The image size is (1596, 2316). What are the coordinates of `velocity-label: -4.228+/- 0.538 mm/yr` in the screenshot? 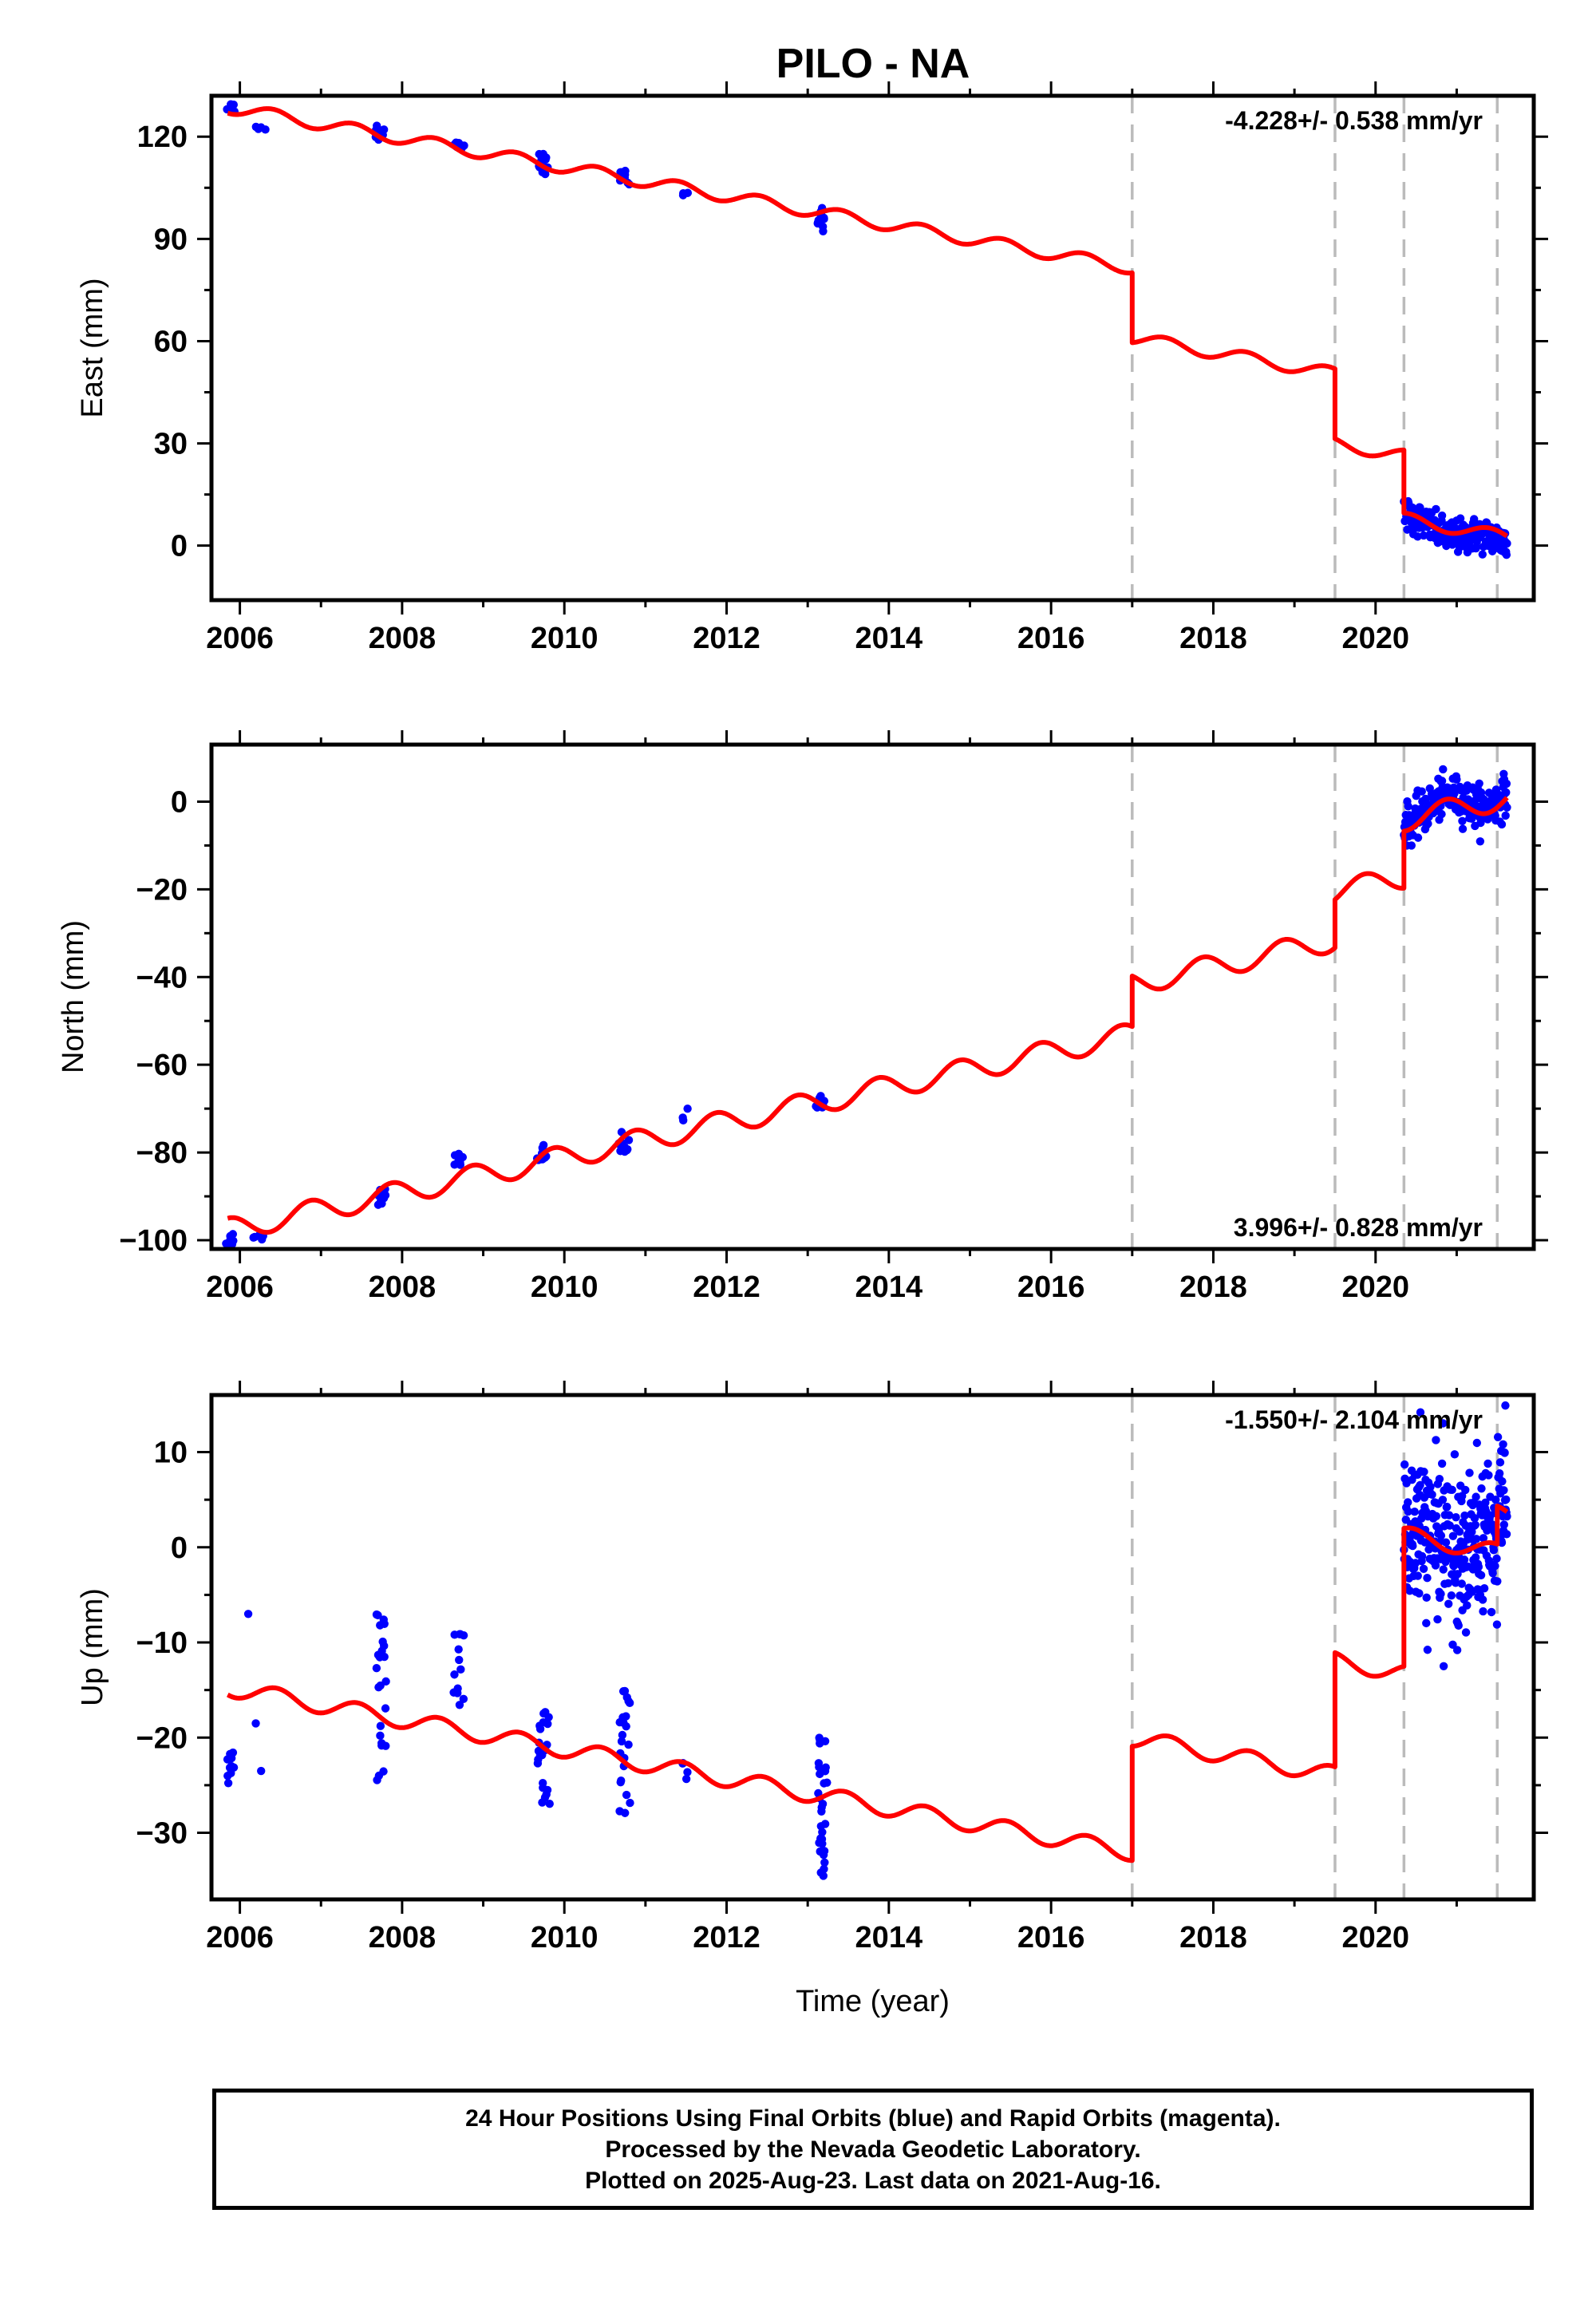 It's located at (1354, 120).